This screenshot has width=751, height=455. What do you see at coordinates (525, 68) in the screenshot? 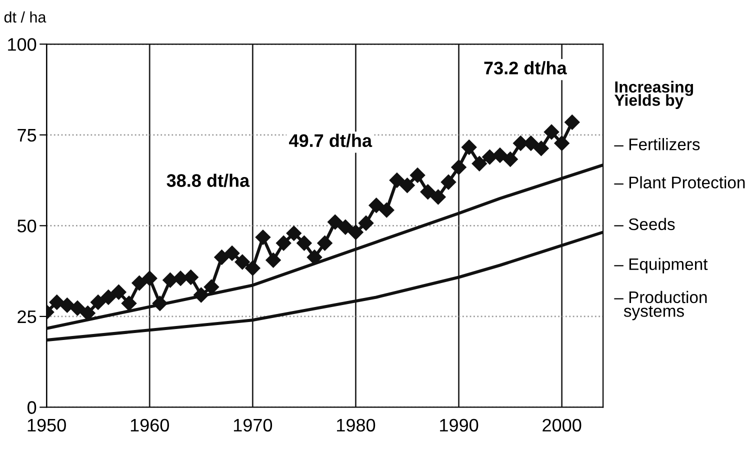
I see `annotation: 73.2 dt/ha` at bounding box center [525, 68].